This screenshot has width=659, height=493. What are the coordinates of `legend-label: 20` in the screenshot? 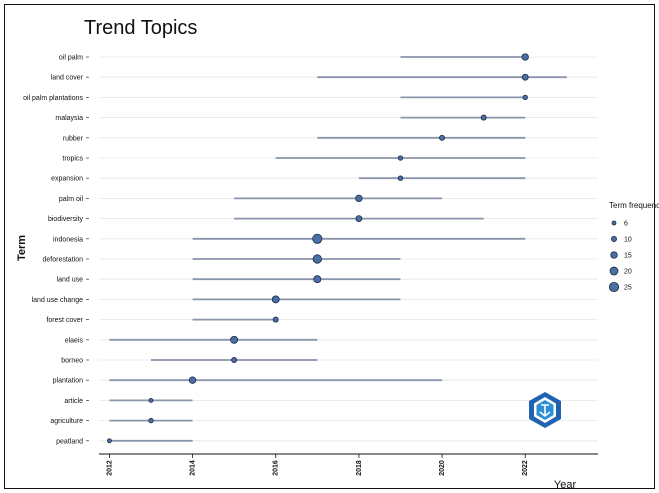 It's located at (628, 272).